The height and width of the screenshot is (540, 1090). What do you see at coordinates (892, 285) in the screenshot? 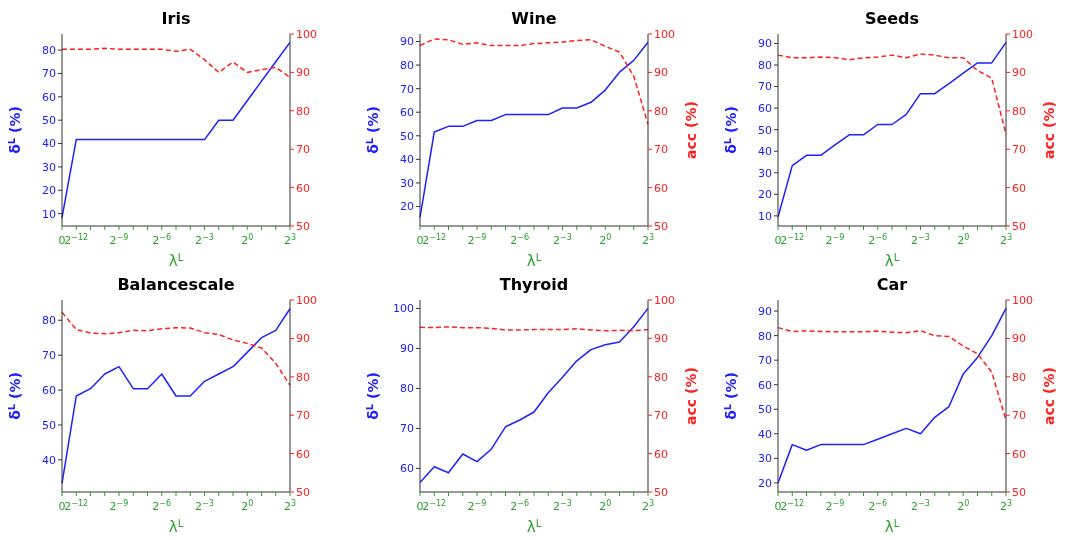
I see `chart-title: Car` at bounding box center [892, 285].